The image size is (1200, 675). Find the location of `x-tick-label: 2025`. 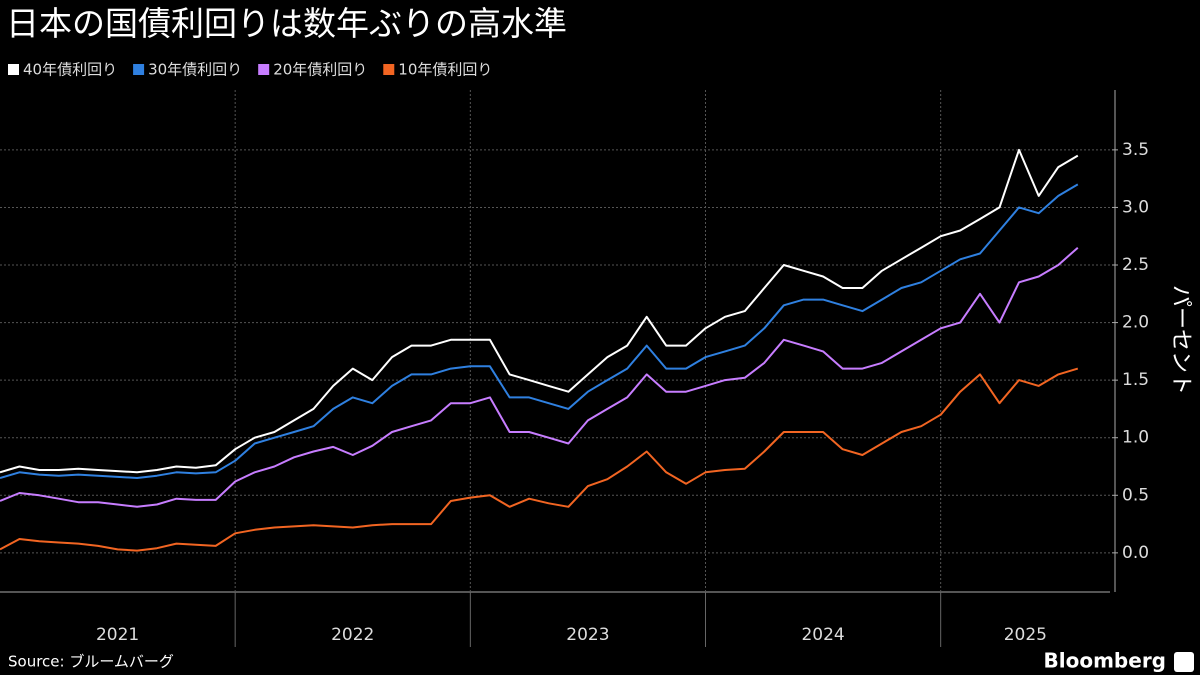

x-tick-label: 2025 is located at coordinates (1025, 635).